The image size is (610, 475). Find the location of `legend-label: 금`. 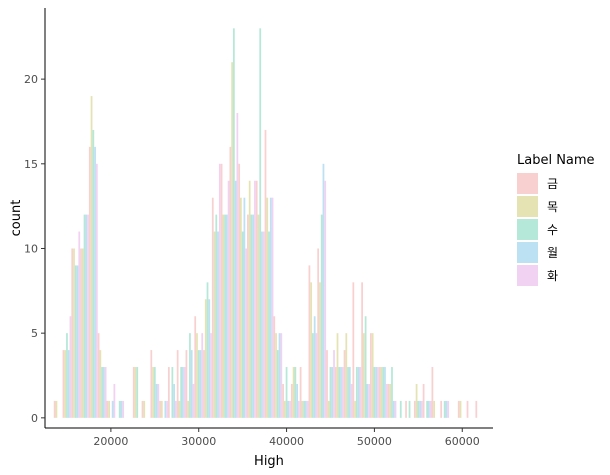

legend-label: 금 is located at coordinates (552, 184).